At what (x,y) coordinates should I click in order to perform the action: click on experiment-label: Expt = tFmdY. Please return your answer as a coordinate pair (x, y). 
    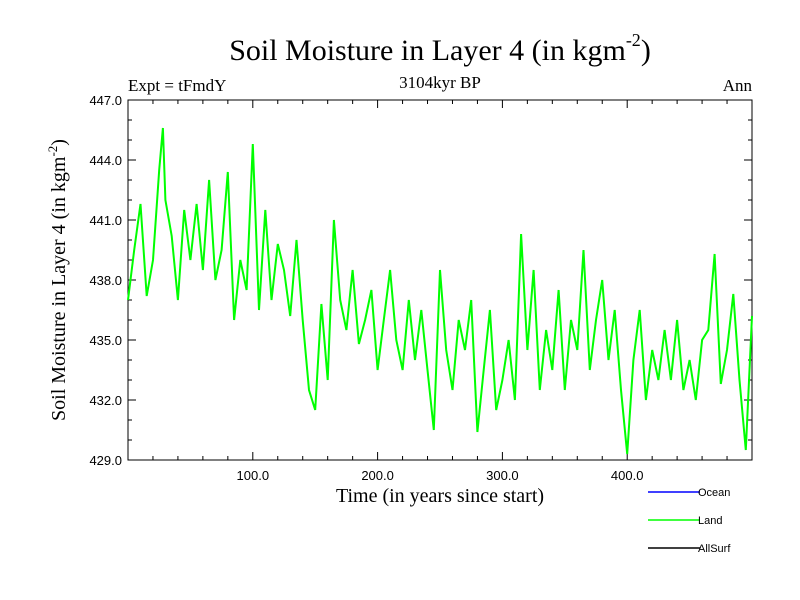
    Looking at the image, I should click on (177, 85).